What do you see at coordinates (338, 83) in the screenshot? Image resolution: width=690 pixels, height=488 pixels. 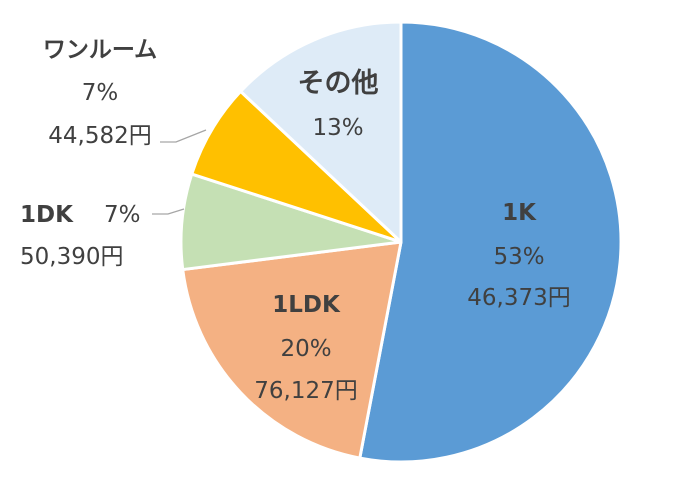 I see `slice-label-other: その他` at bounding box center [338, 83].